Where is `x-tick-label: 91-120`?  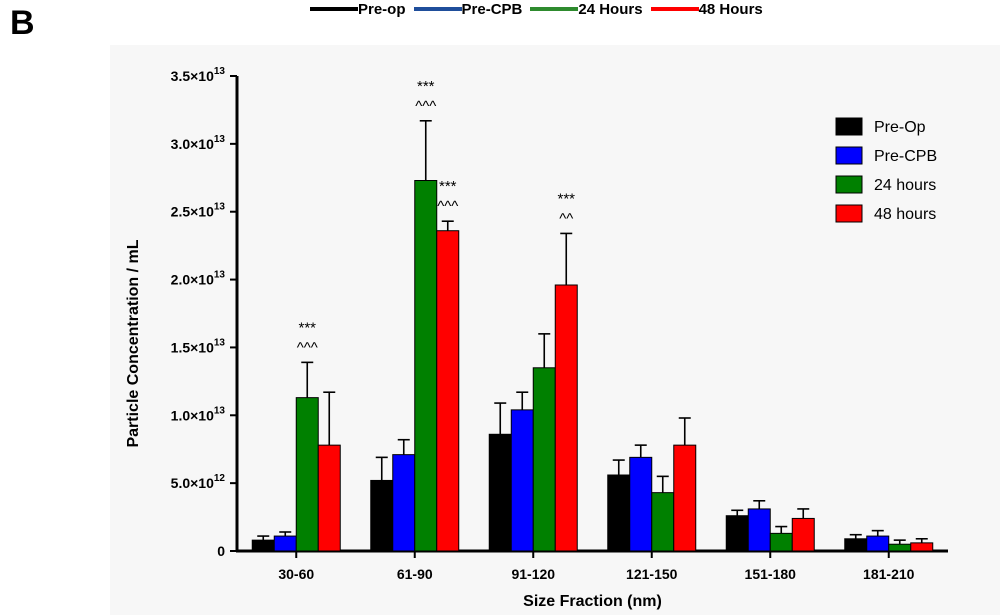 x-tick-label: 91-120 is located at coordinates (533, 574).